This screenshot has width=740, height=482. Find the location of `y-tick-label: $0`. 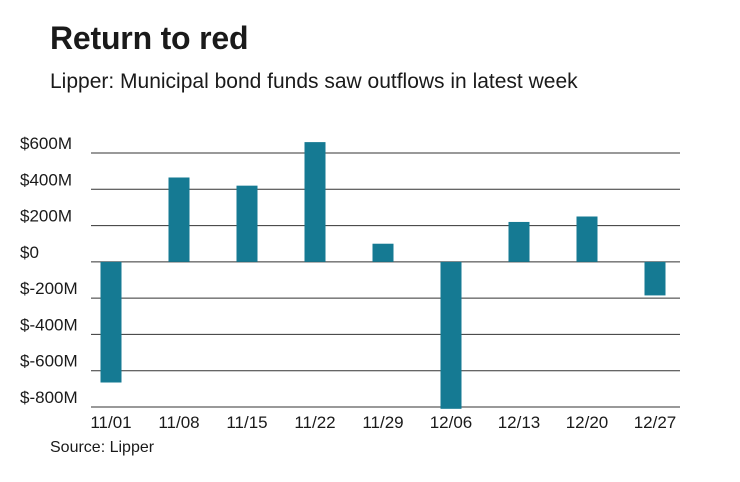

y-tick-label: $0 is located at coordinates (29, 252).